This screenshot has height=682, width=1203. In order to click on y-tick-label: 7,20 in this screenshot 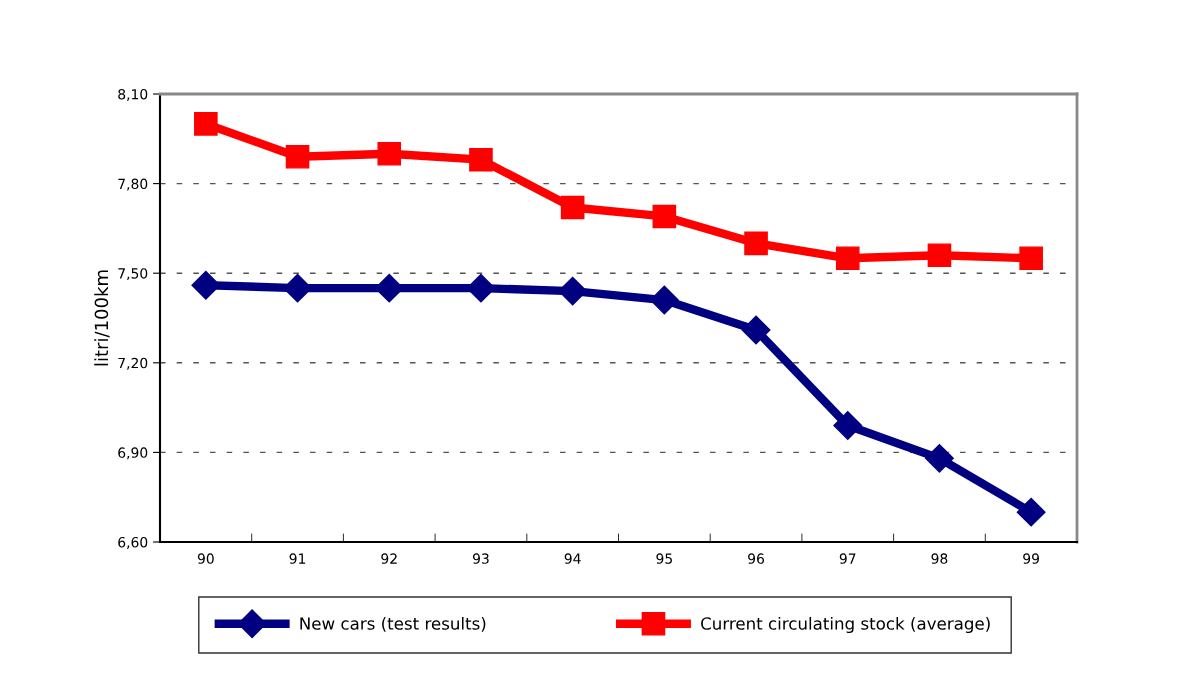, I will do `click(133, 363)`.